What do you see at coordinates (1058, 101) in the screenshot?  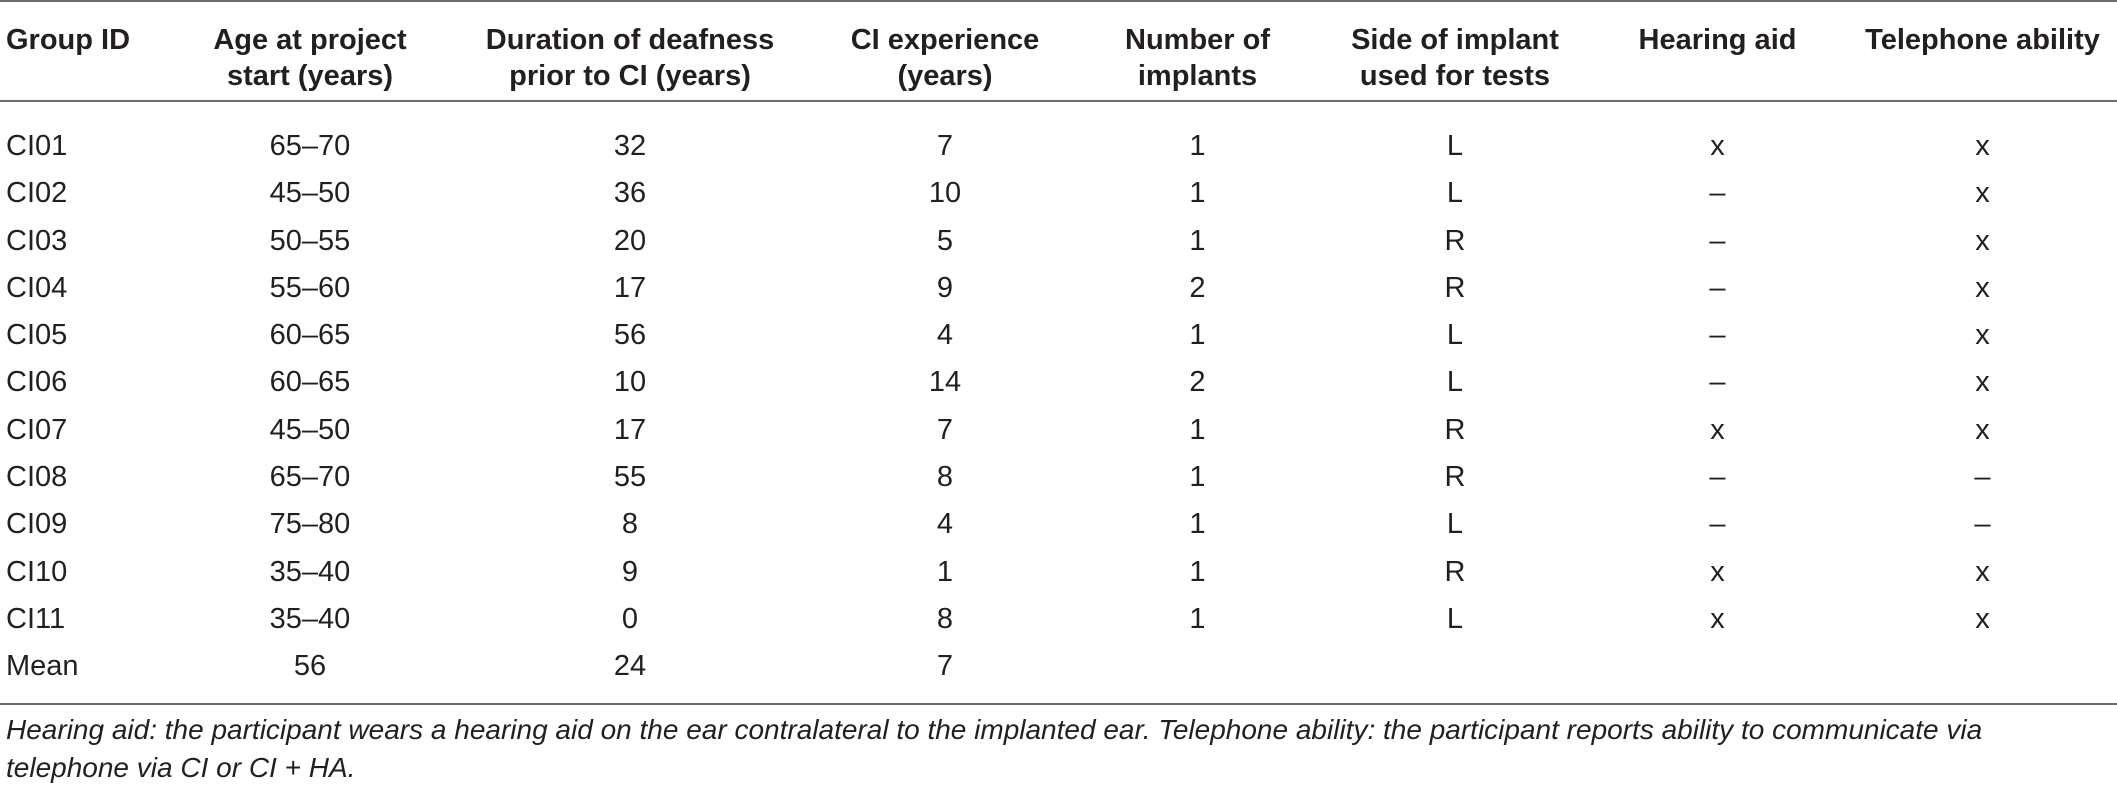 I see `header-rule` at bounding box center [1058, 101].